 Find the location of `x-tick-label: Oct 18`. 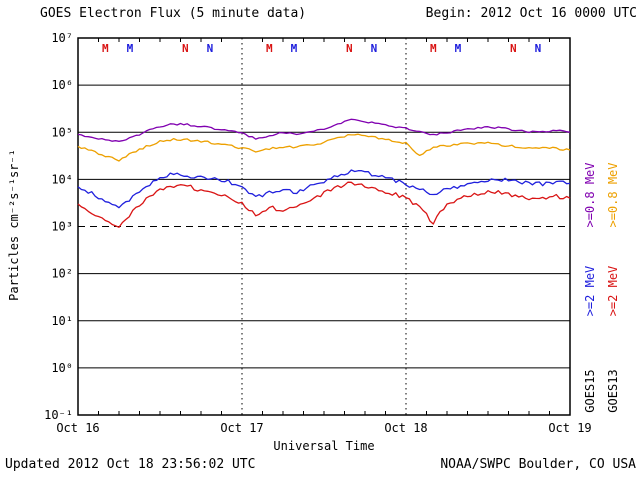

x-tick-label: Oct 18 is located at coordinates (405, 428).